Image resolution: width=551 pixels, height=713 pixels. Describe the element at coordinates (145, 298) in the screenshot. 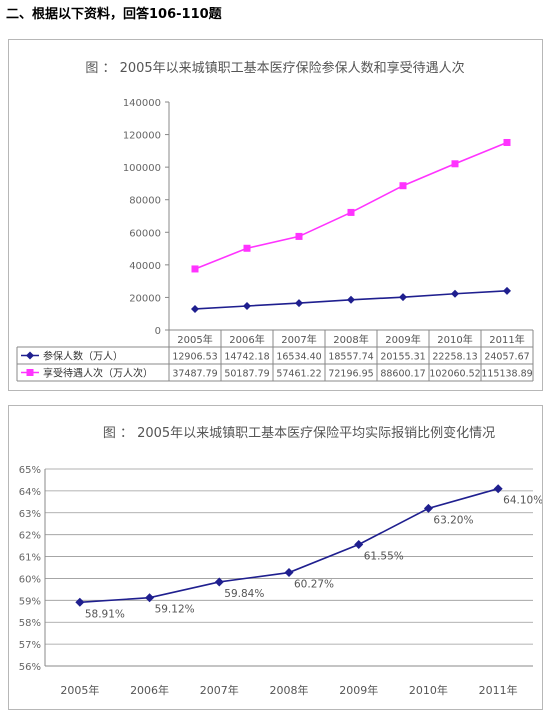

I see `y-tick-label: 20000` at that location.